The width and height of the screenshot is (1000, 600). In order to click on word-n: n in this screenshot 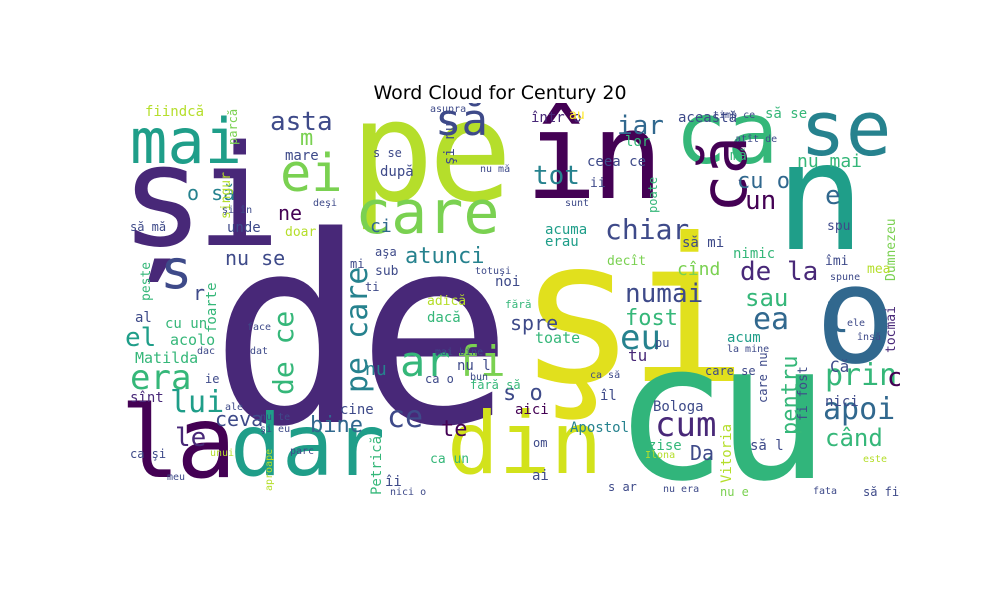, I will do `click(820, 198)`.